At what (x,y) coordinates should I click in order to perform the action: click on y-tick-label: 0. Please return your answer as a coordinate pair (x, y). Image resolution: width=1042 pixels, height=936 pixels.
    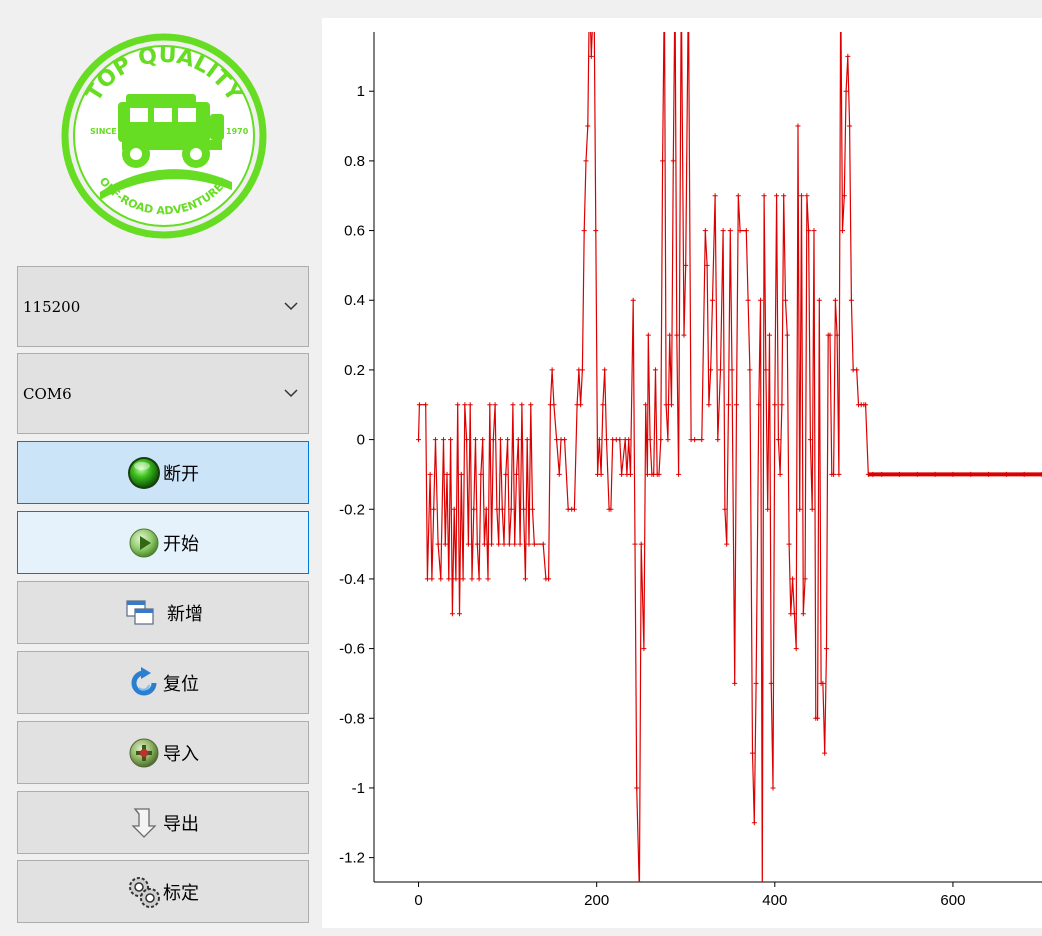
    Looking at the image, I should click on (361, 440).